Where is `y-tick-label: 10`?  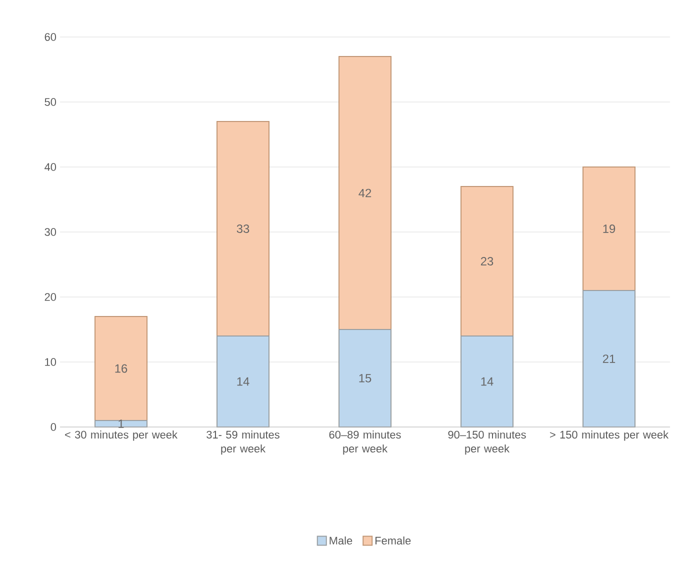 y-tick-label: 10 is located at coordinates (50, 362).